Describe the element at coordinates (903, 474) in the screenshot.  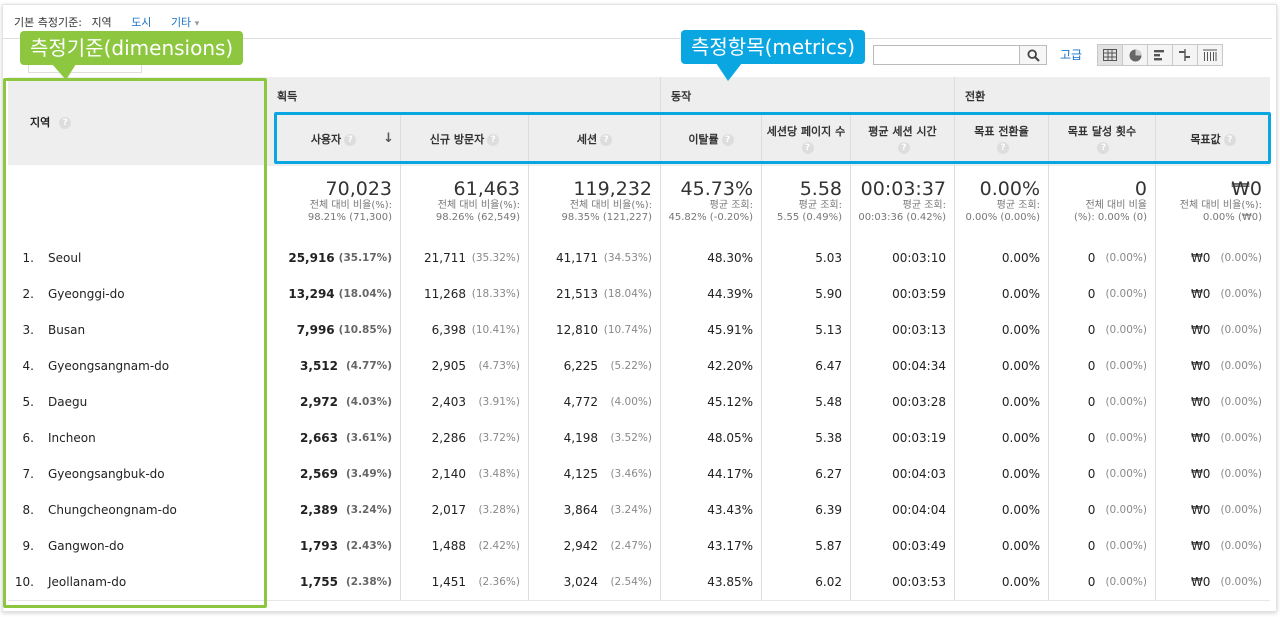
I see `cell-avg-session-duration: 00:04:03` at that location.